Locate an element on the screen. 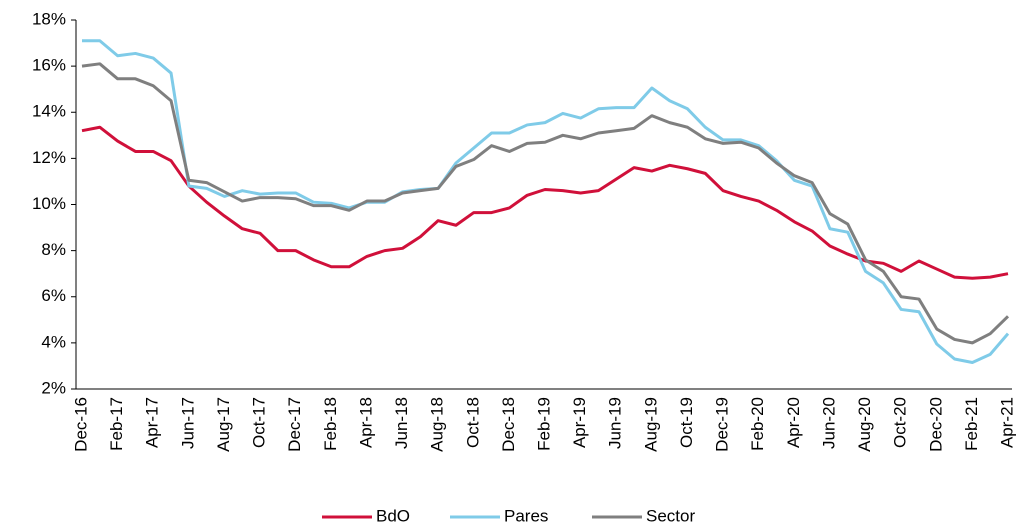 The width and height of the screenshot is (1019, 531). x-tick-label: Jun-18 is located at coordinates (401, 423).